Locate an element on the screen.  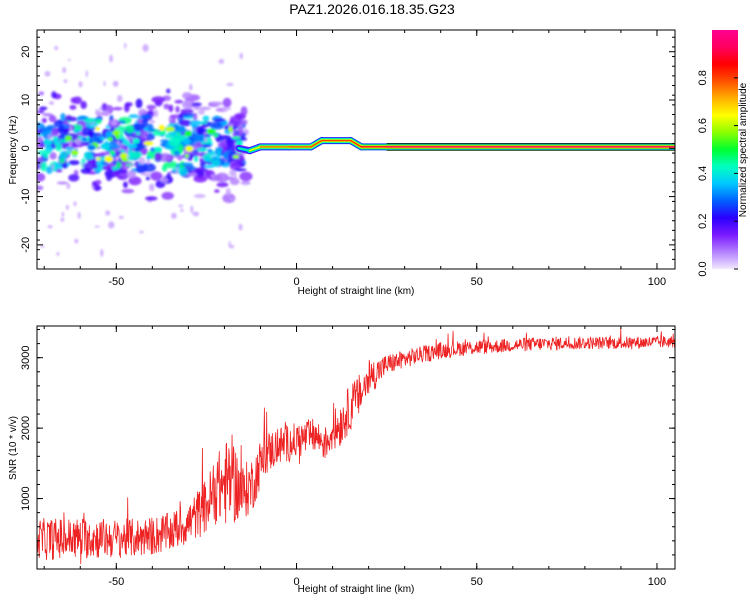
colorbar-tick-label: 0.6 is located at coordinates (703, 125).